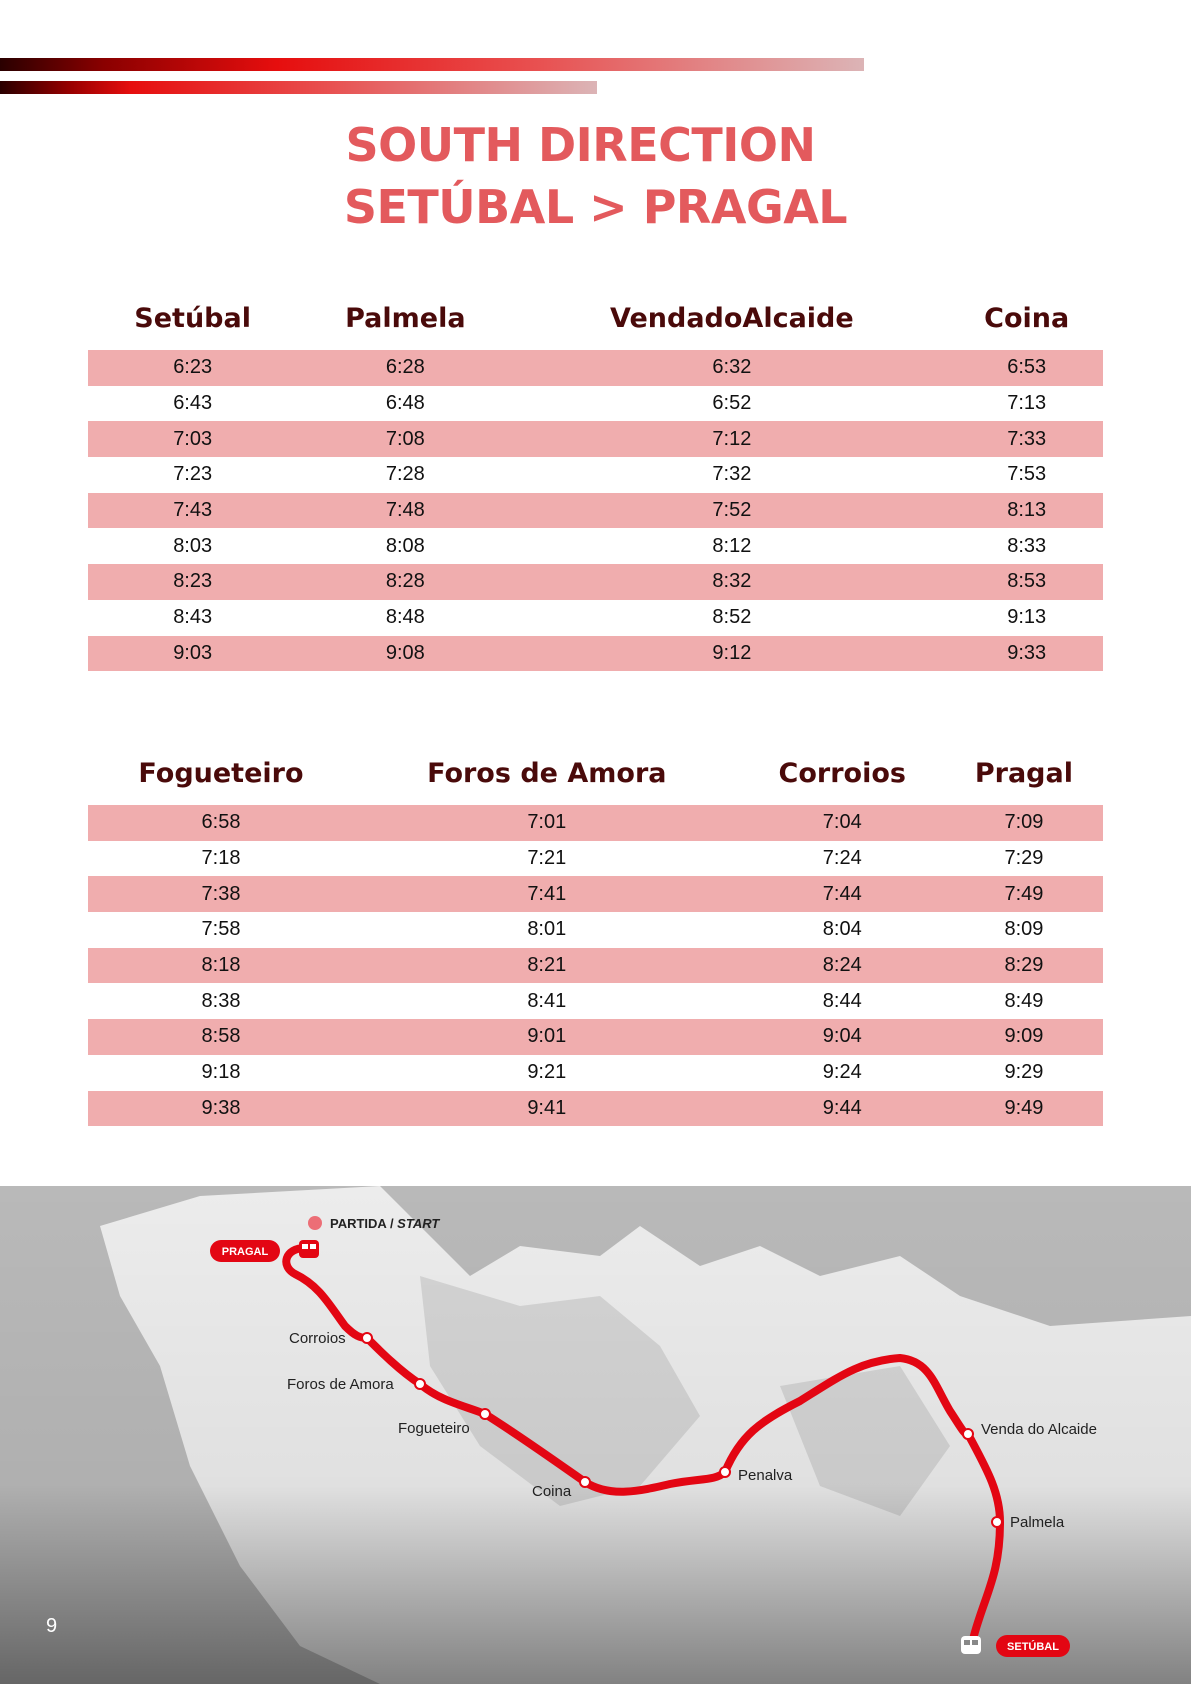 This screenshot has height=1684, width=1191. I want to click on time-cell: 8:12, so click(732, 545).